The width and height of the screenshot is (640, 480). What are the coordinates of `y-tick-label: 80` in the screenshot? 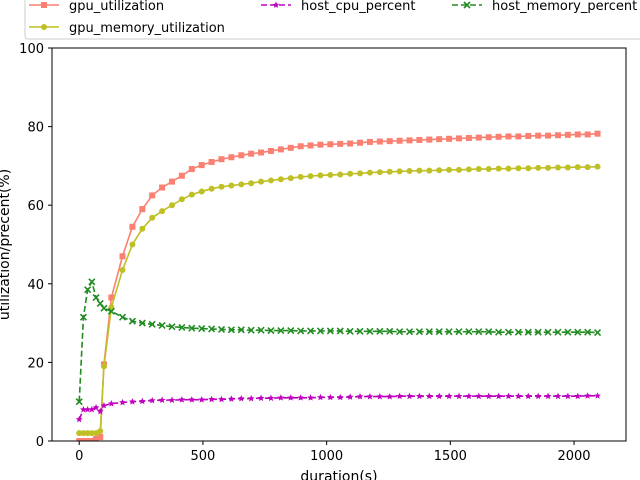 It's located at (35, 128).